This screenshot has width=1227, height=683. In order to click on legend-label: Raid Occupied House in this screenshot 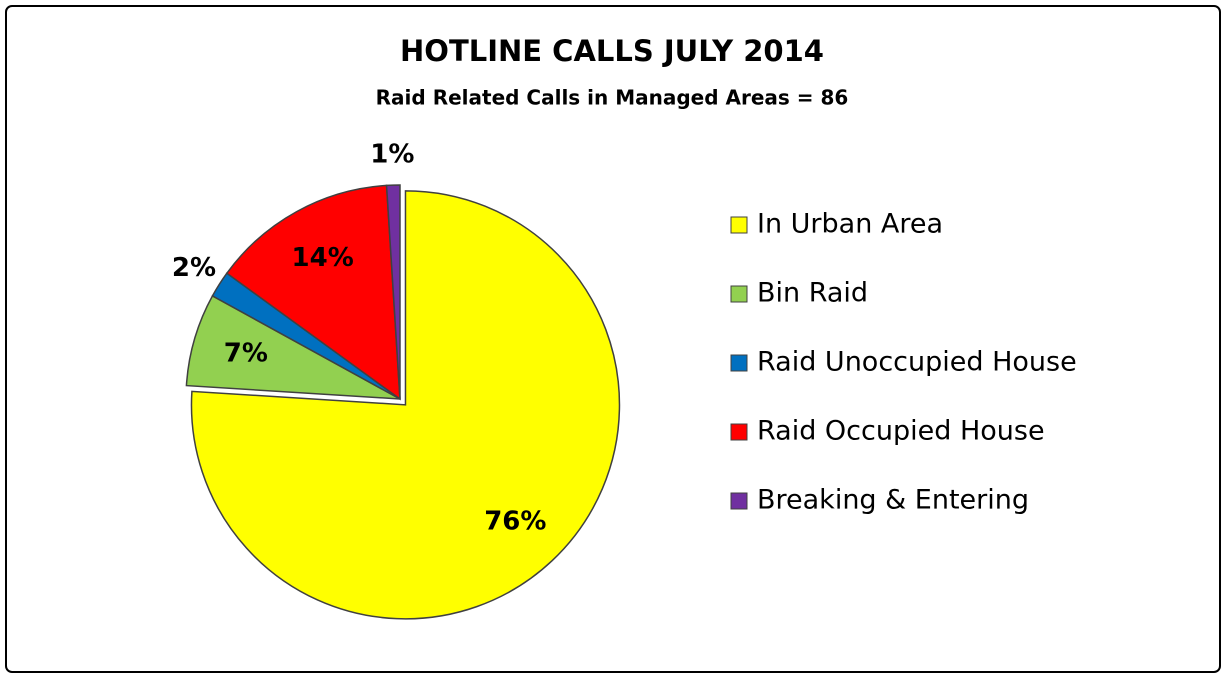, I will do `click(901, 431)`.